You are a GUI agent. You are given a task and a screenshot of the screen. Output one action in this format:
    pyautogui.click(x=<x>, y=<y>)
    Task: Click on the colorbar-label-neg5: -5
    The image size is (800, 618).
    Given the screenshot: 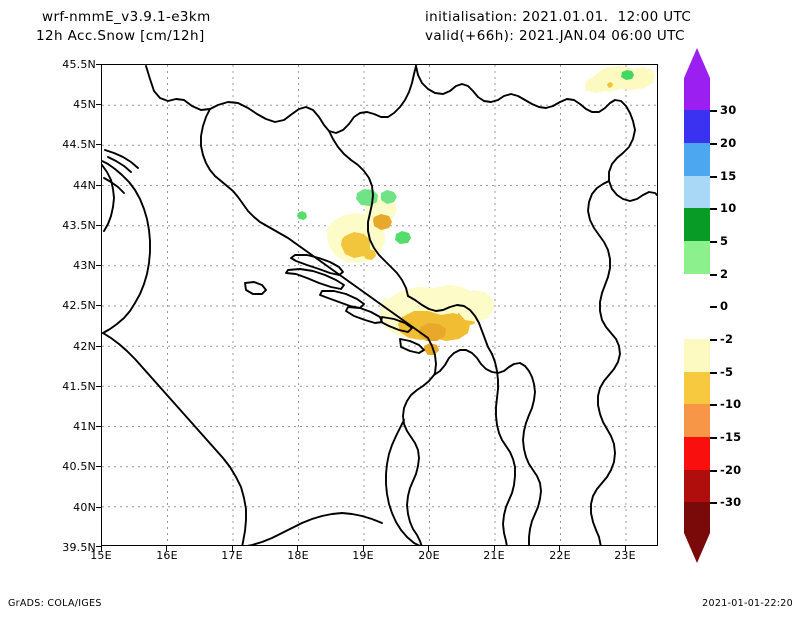 What is the action you would take?
    pyautogui.click(x=727, y=372)
    